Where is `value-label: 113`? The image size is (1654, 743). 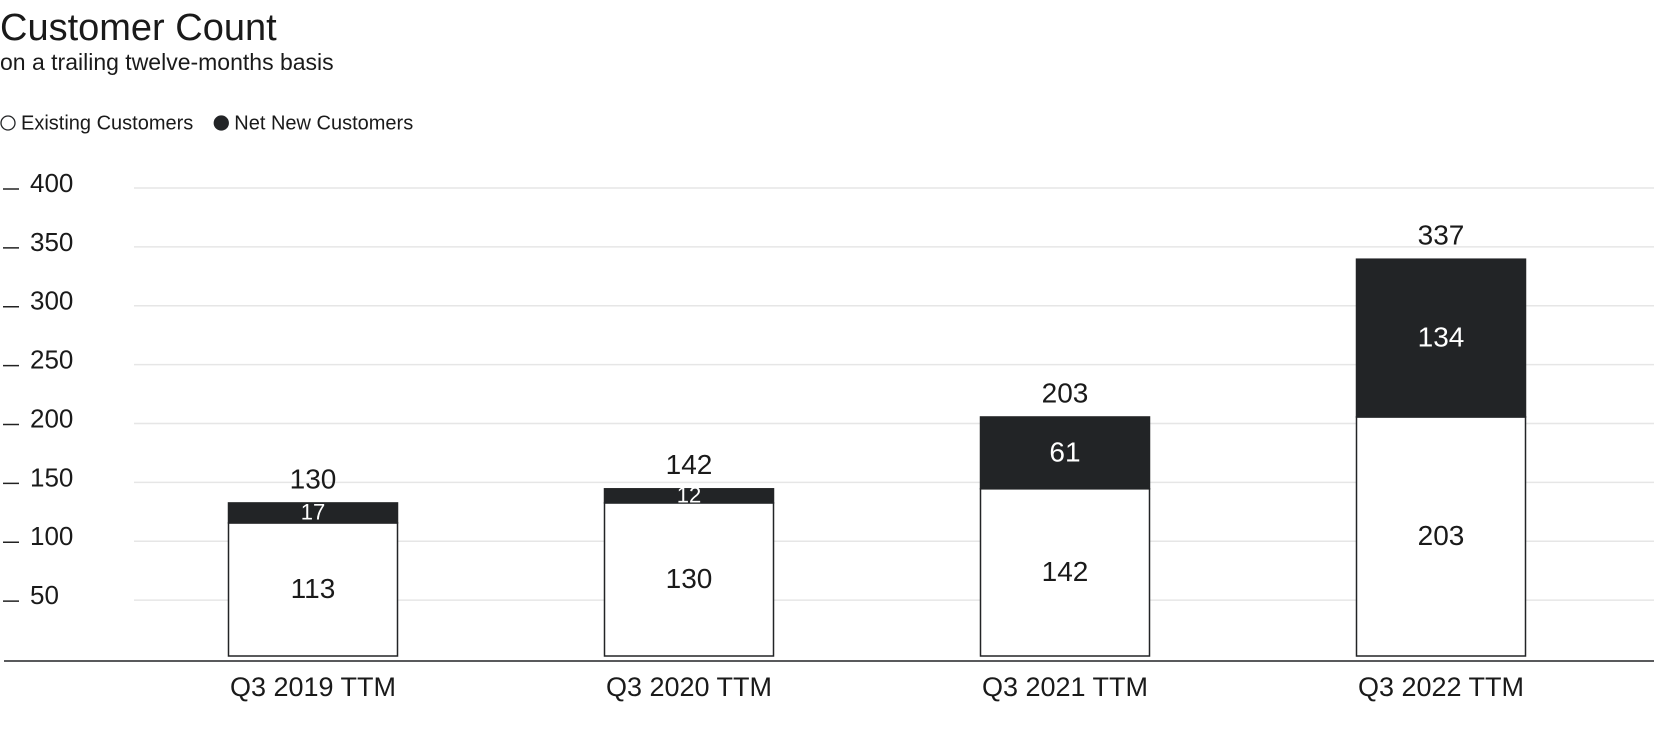
value-label: 113 is located at coordinates (313, 588).